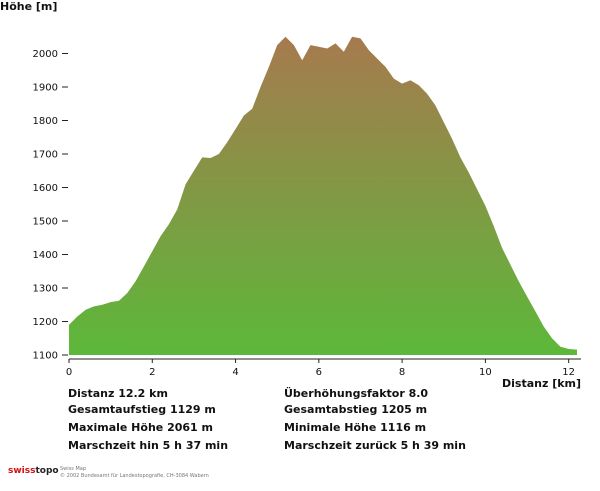 The height and width of the screenshot is (491, 600). What do you see at coordinates (568, 372) in the screenshot?
I see `x-tick-label: 12` at bounding box center [568, 372].